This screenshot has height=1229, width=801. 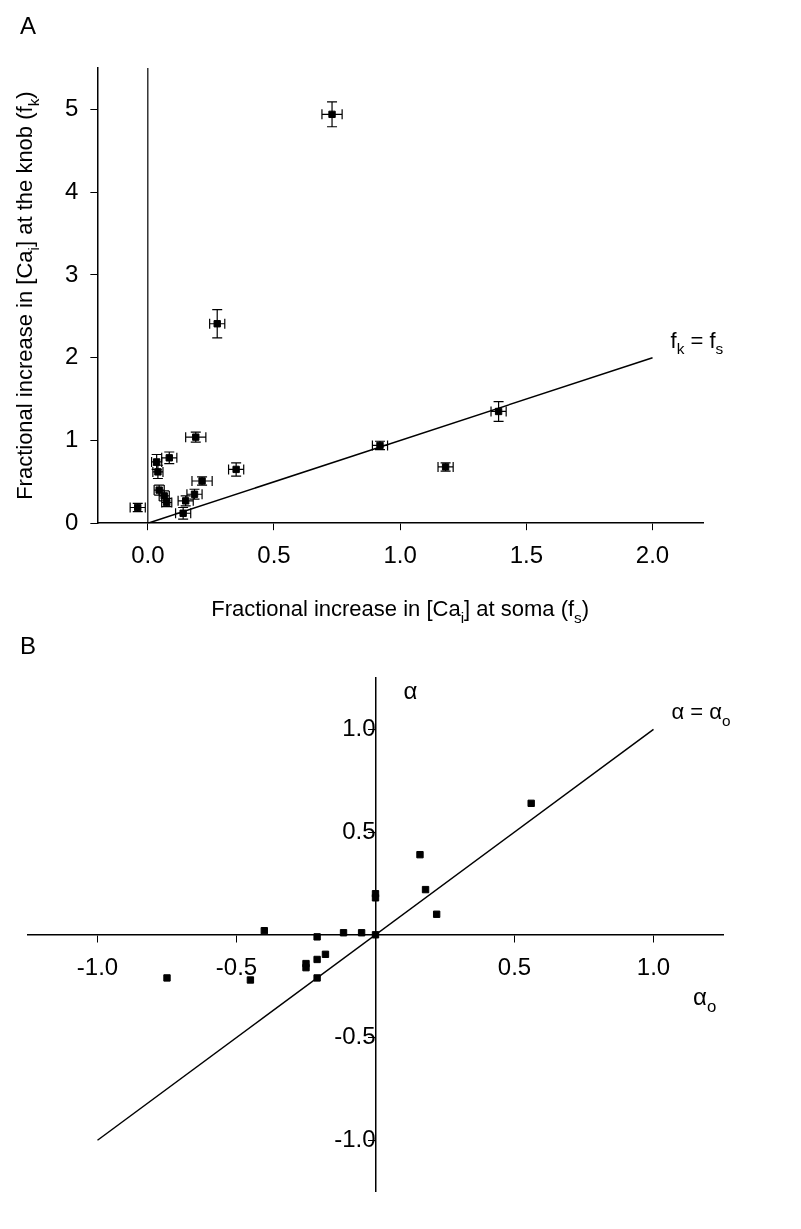 I want to click on y-tick-label: 3, so click(x=71, y=273).